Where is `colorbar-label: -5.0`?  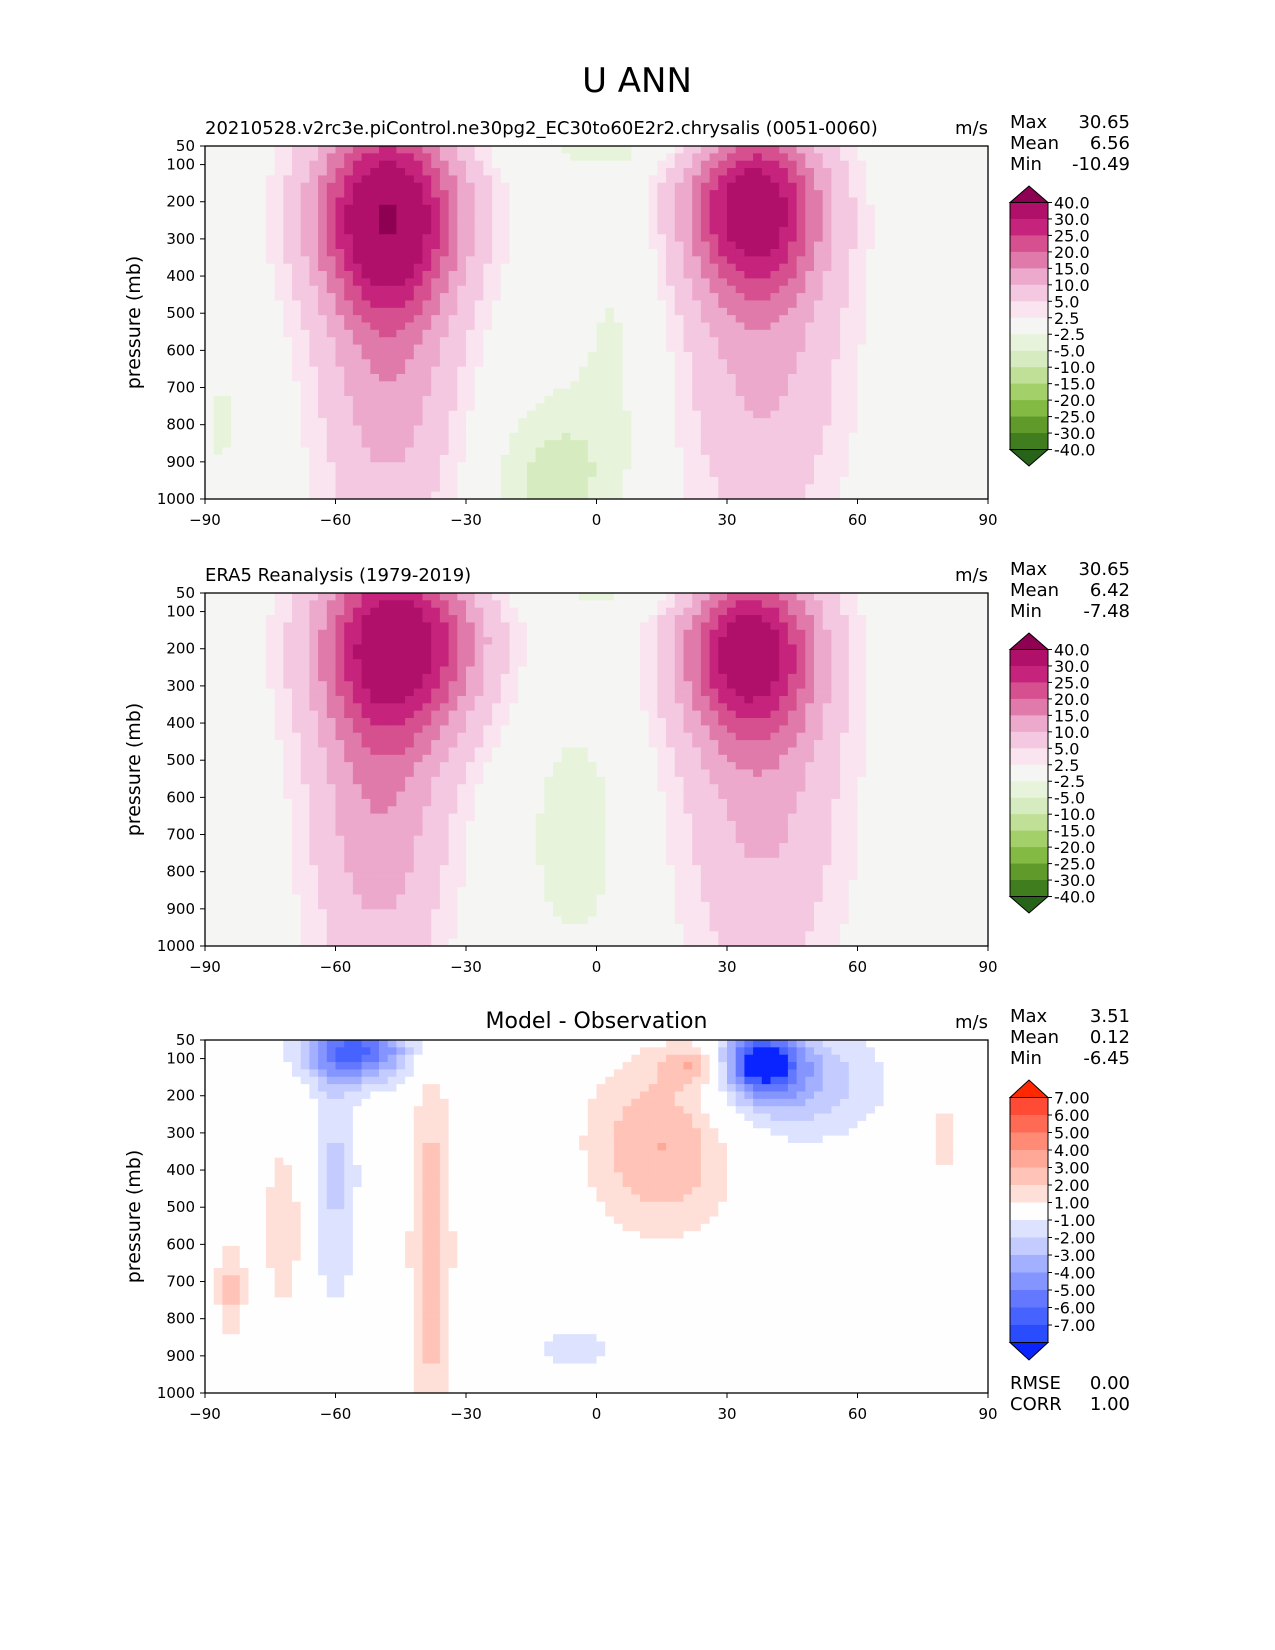
colorbar-label: -5.0 is located at coordinates (1069, 351).